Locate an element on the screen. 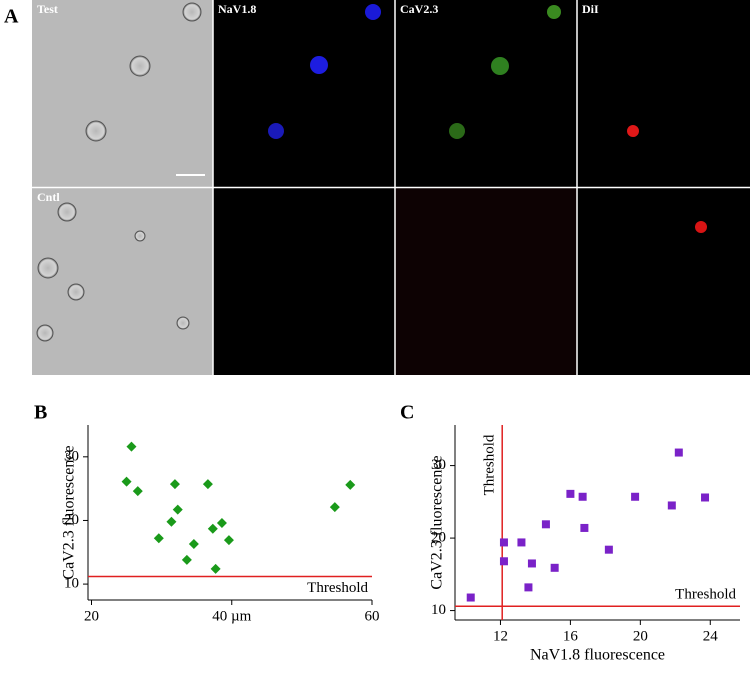  x-tick-label: 16 is located at coordinates (571, 636).